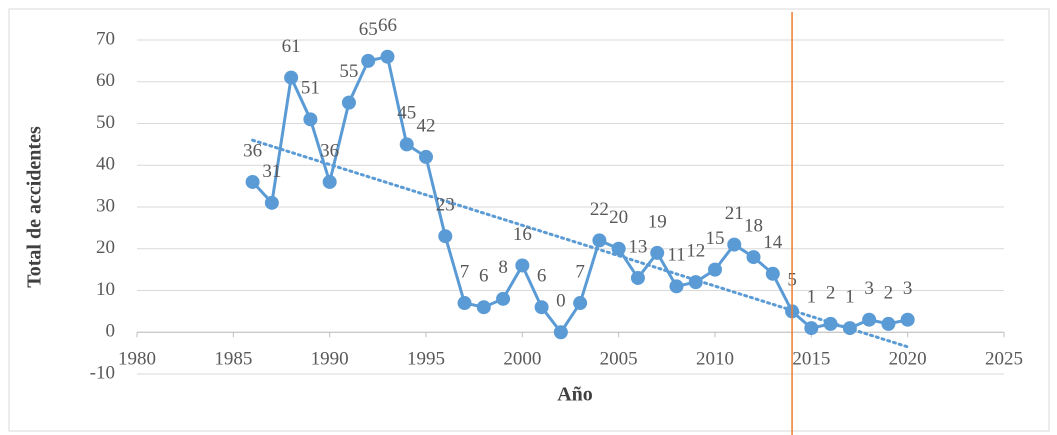 The image size is (1057, 435). I want to click on data-label: 42, so click(426, 125).